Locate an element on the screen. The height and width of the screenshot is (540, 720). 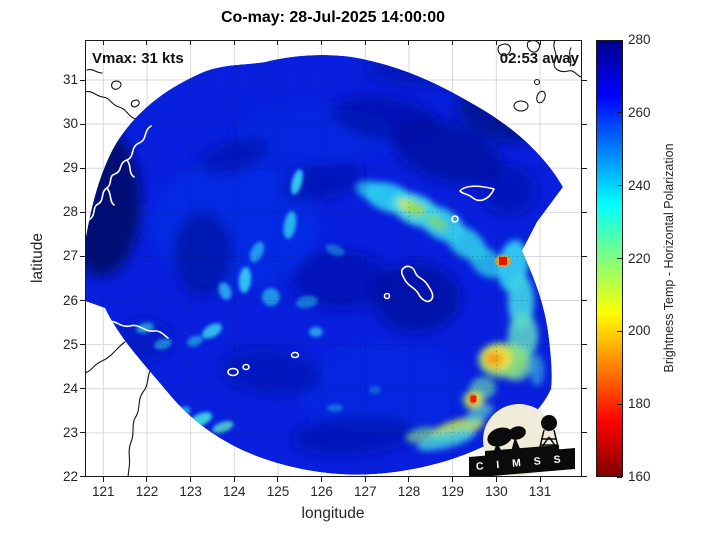
cb-tick-label-220: 220 is located at coordinates (639, 258).